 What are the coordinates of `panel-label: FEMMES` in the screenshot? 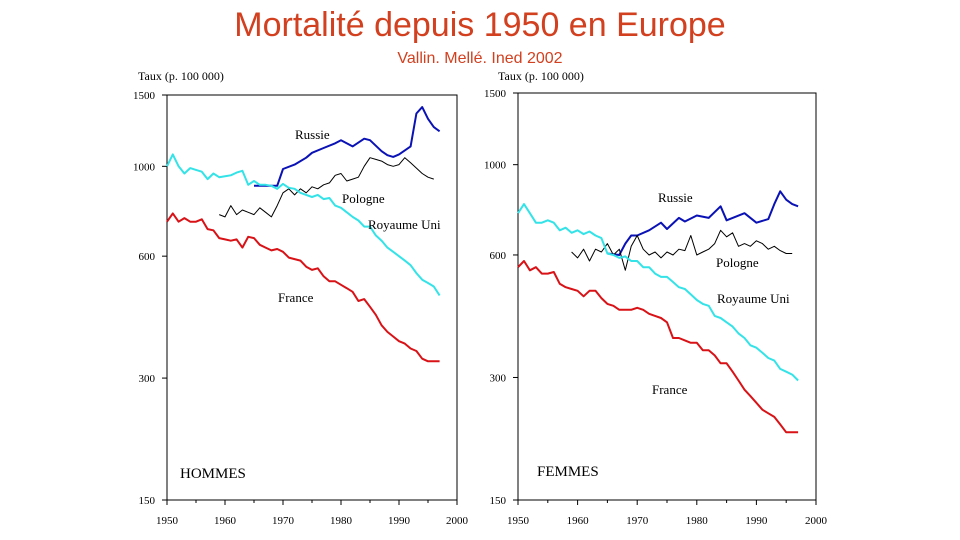 It's located at (568, 472).